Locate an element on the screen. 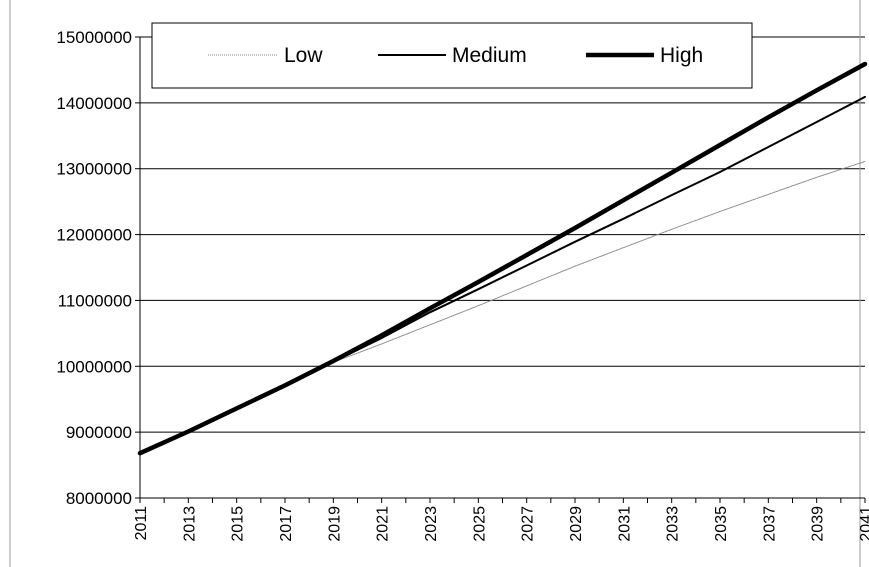 Image resolution: width=869 pixels, height=567 pixels. x-tick-label: 2029 is located at coordinates (576, 524).